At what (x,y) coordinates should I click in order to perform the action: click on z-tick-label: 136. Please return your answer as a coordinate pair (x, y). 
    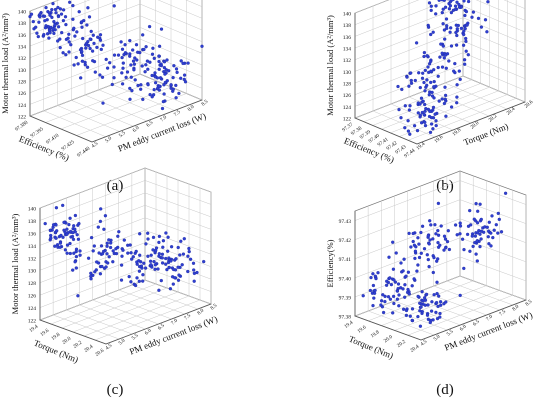
    Looking at the image, I should click on (347, 38).